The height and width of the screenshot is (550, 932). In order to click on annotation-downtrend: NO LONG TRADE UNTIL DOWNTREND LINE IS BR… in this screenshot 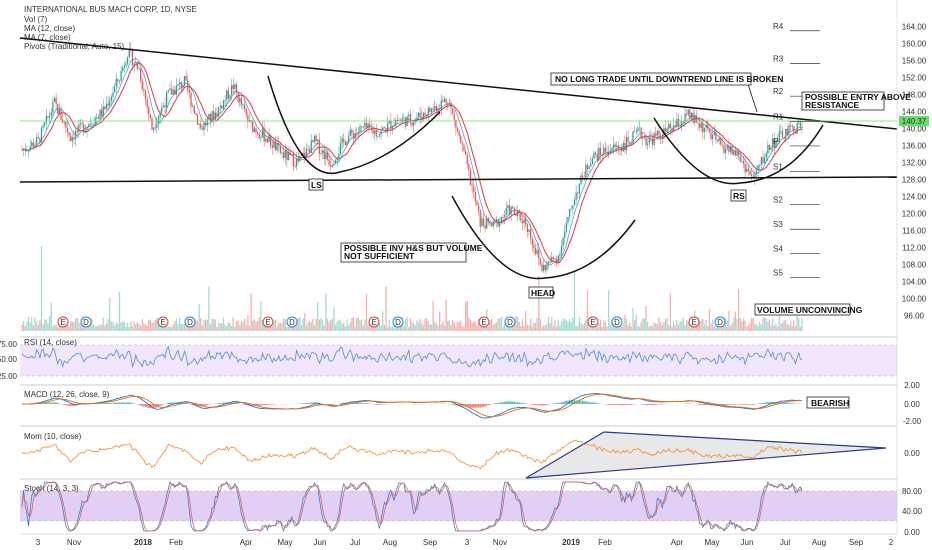, I will do `click(666, 79)`.